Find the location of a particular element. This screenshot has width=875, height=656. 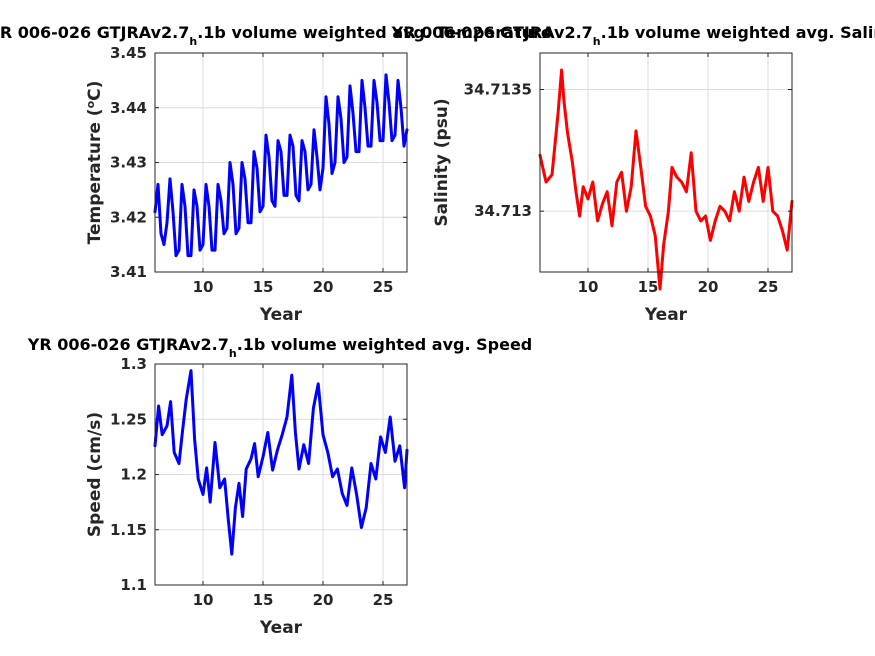

y-tick-label: 3.42 is located at coordinates (128, 217).